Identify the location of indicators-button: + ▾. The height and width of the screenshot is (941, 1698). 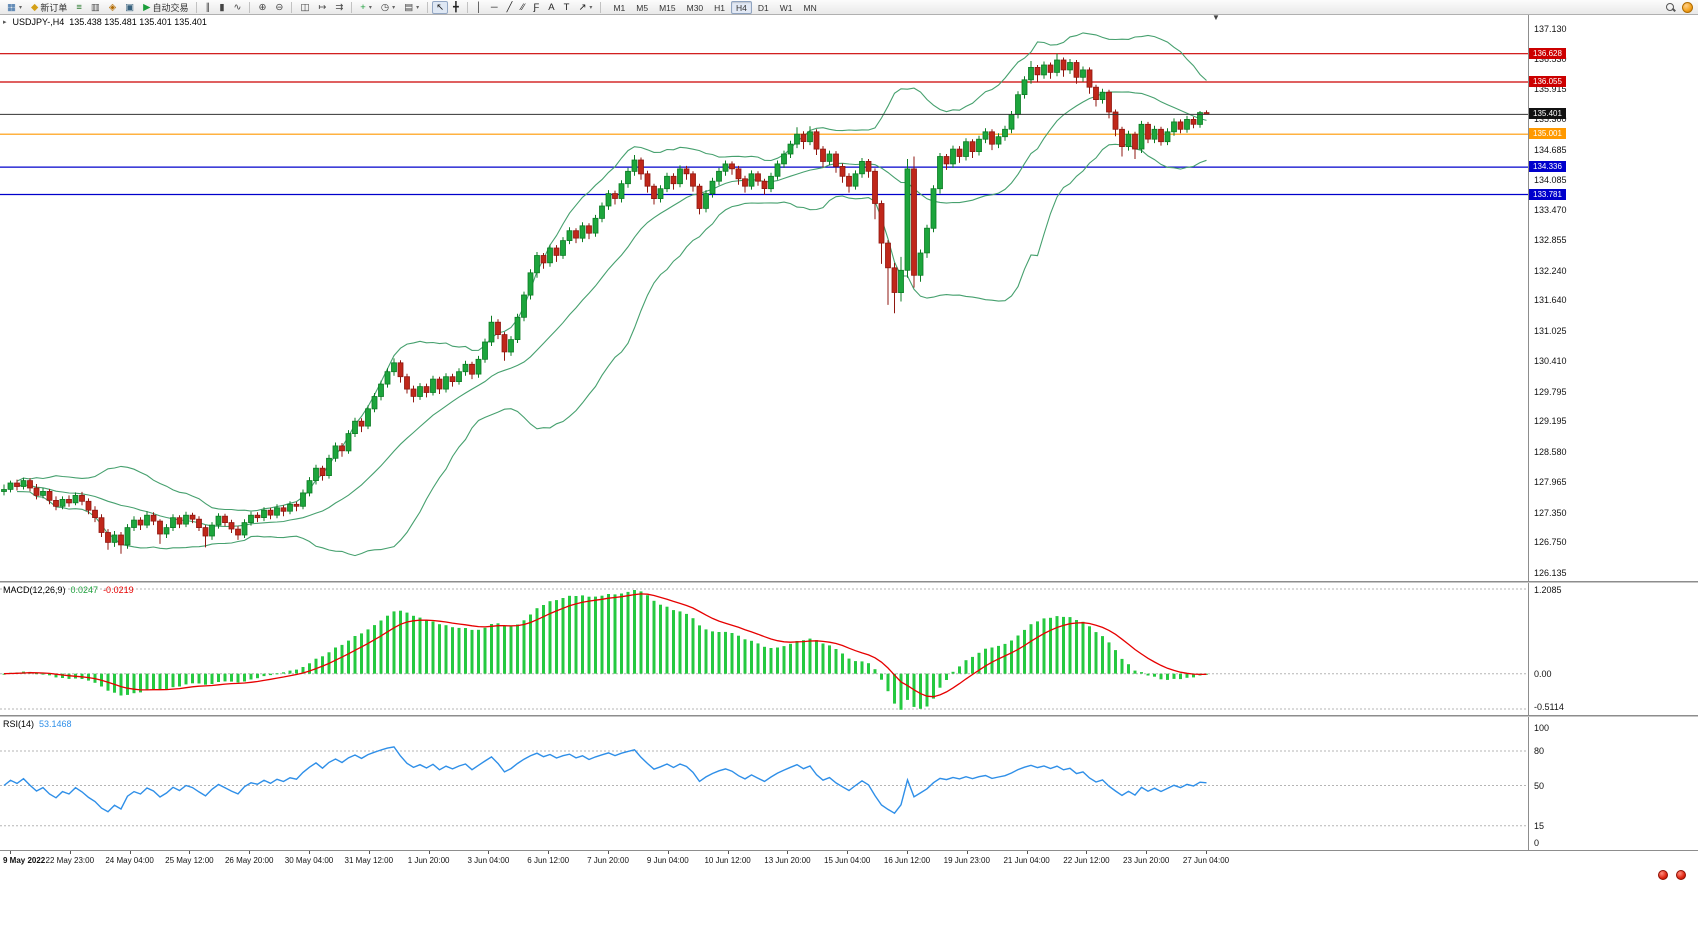
(366, 7).